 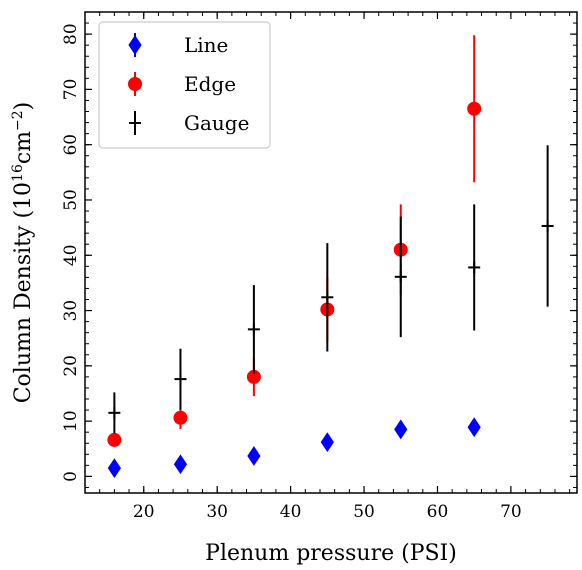 What do you see at coordinates (438, 512) in the screenshot?
I see `x-tick-label: 60` at bounding box center [438, 512].